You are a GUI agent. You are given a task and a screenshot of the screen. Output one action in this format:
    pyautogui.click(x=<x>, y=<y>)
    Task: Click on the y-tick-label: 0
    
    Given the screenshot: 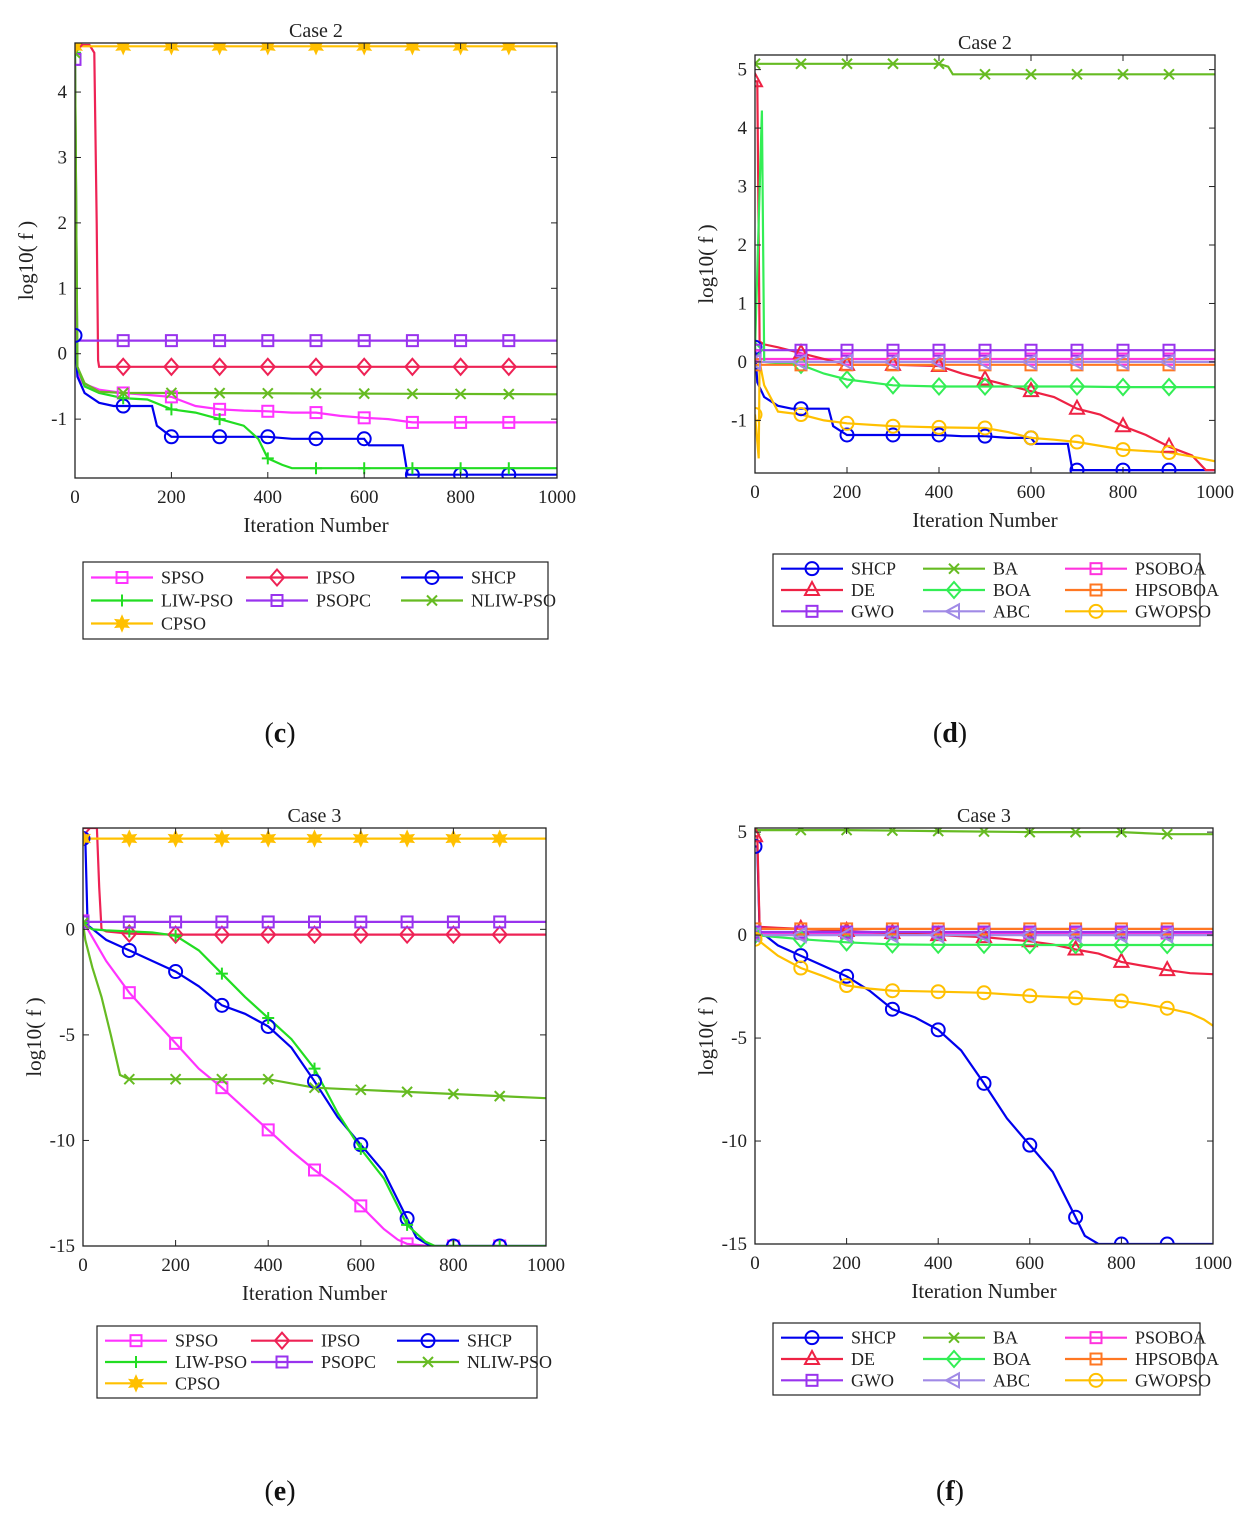 What is the action you would take?
    pyautogui.click(x=63, y=354)
    